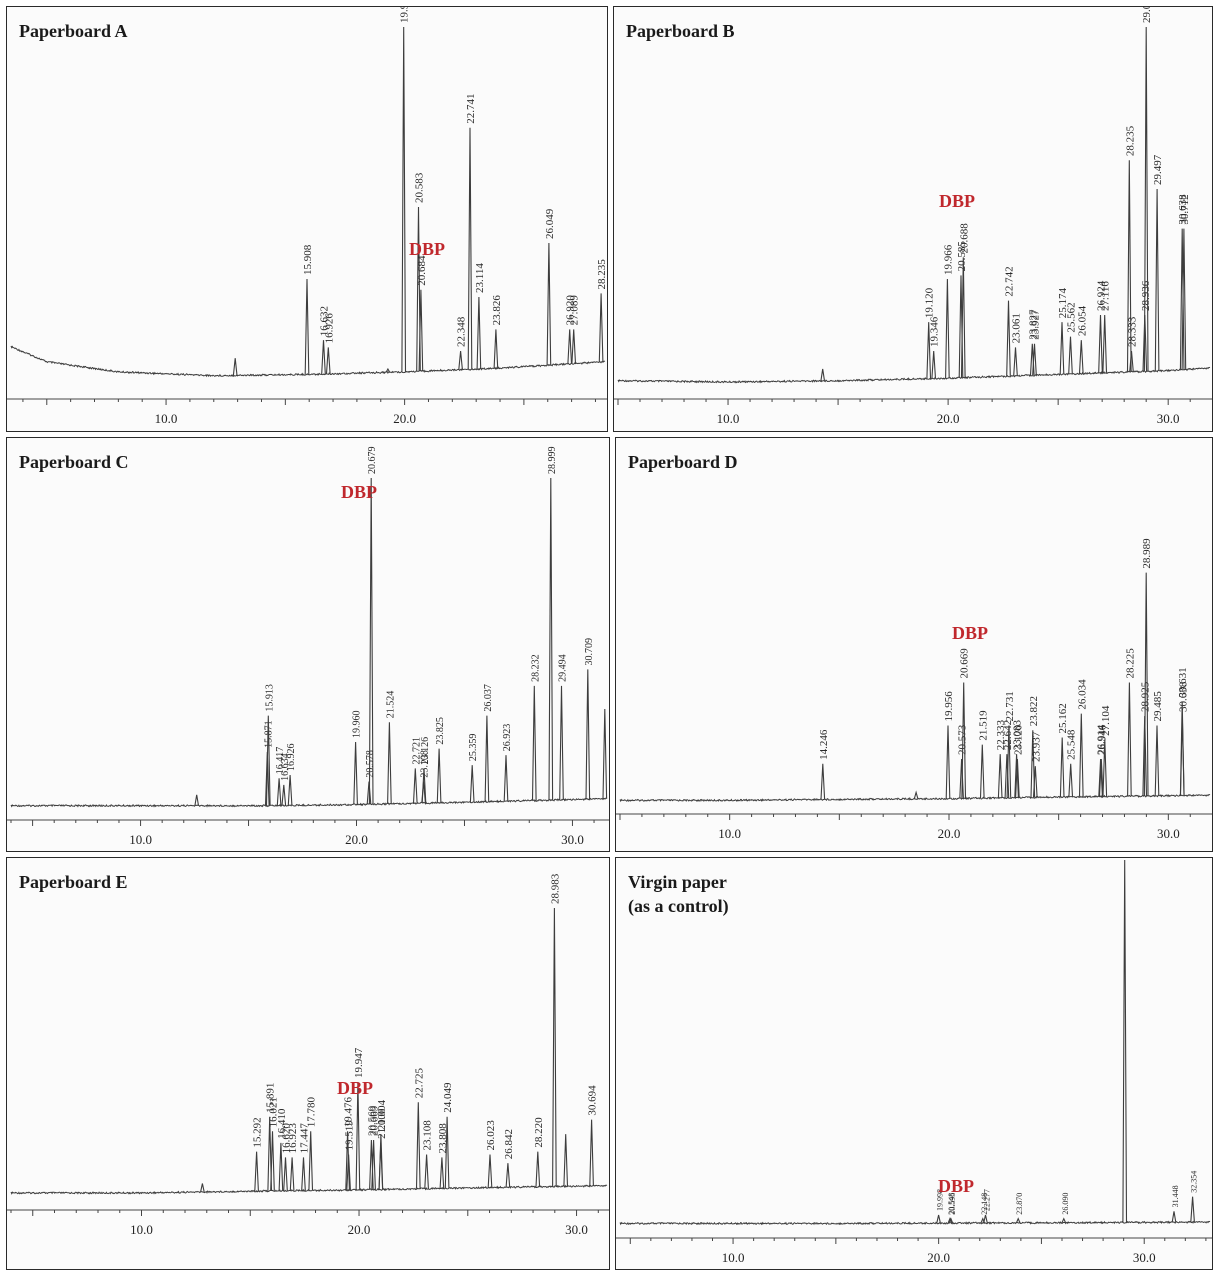 This screenshot has width=1213, height=1270. Describe the element at coordinates (325, 321) in the screenshot. I see `peak-label: 16.632` at that location.